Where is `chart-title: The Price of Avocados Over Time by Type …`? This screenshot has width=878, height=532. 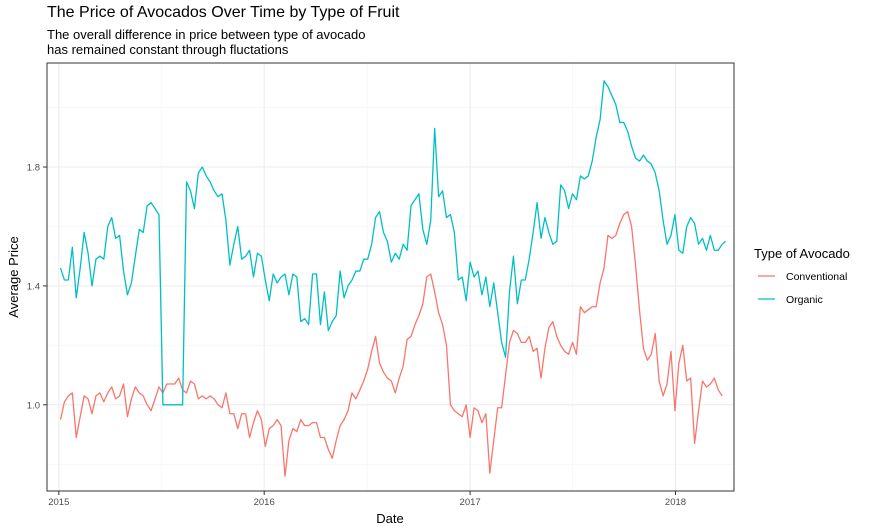 chart-title: The Price of Avocados Over Time by Type … is located at coordinates (223, 12).